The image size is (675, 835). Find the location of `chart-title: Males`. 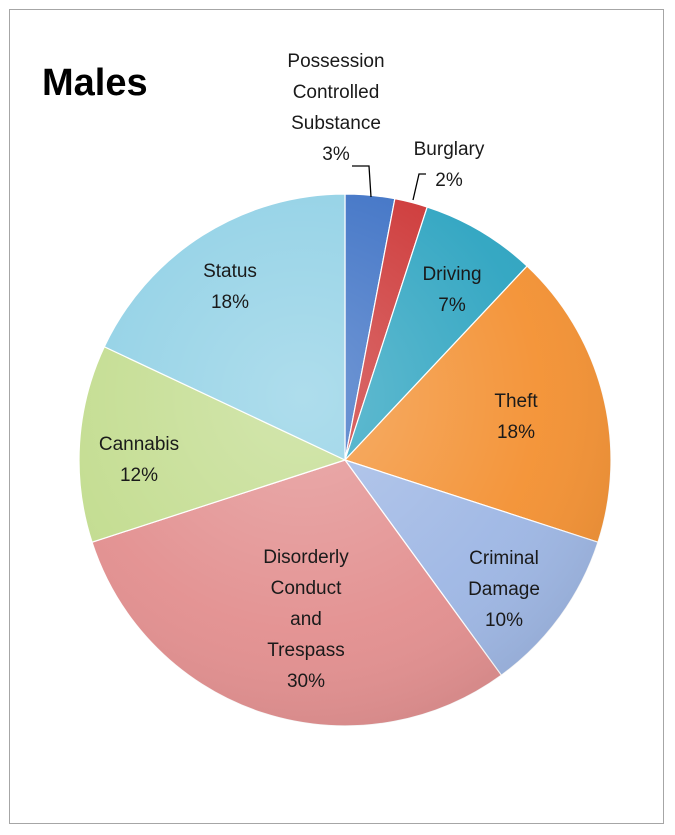

chart-title: Males is located at coordinates (95, 83).